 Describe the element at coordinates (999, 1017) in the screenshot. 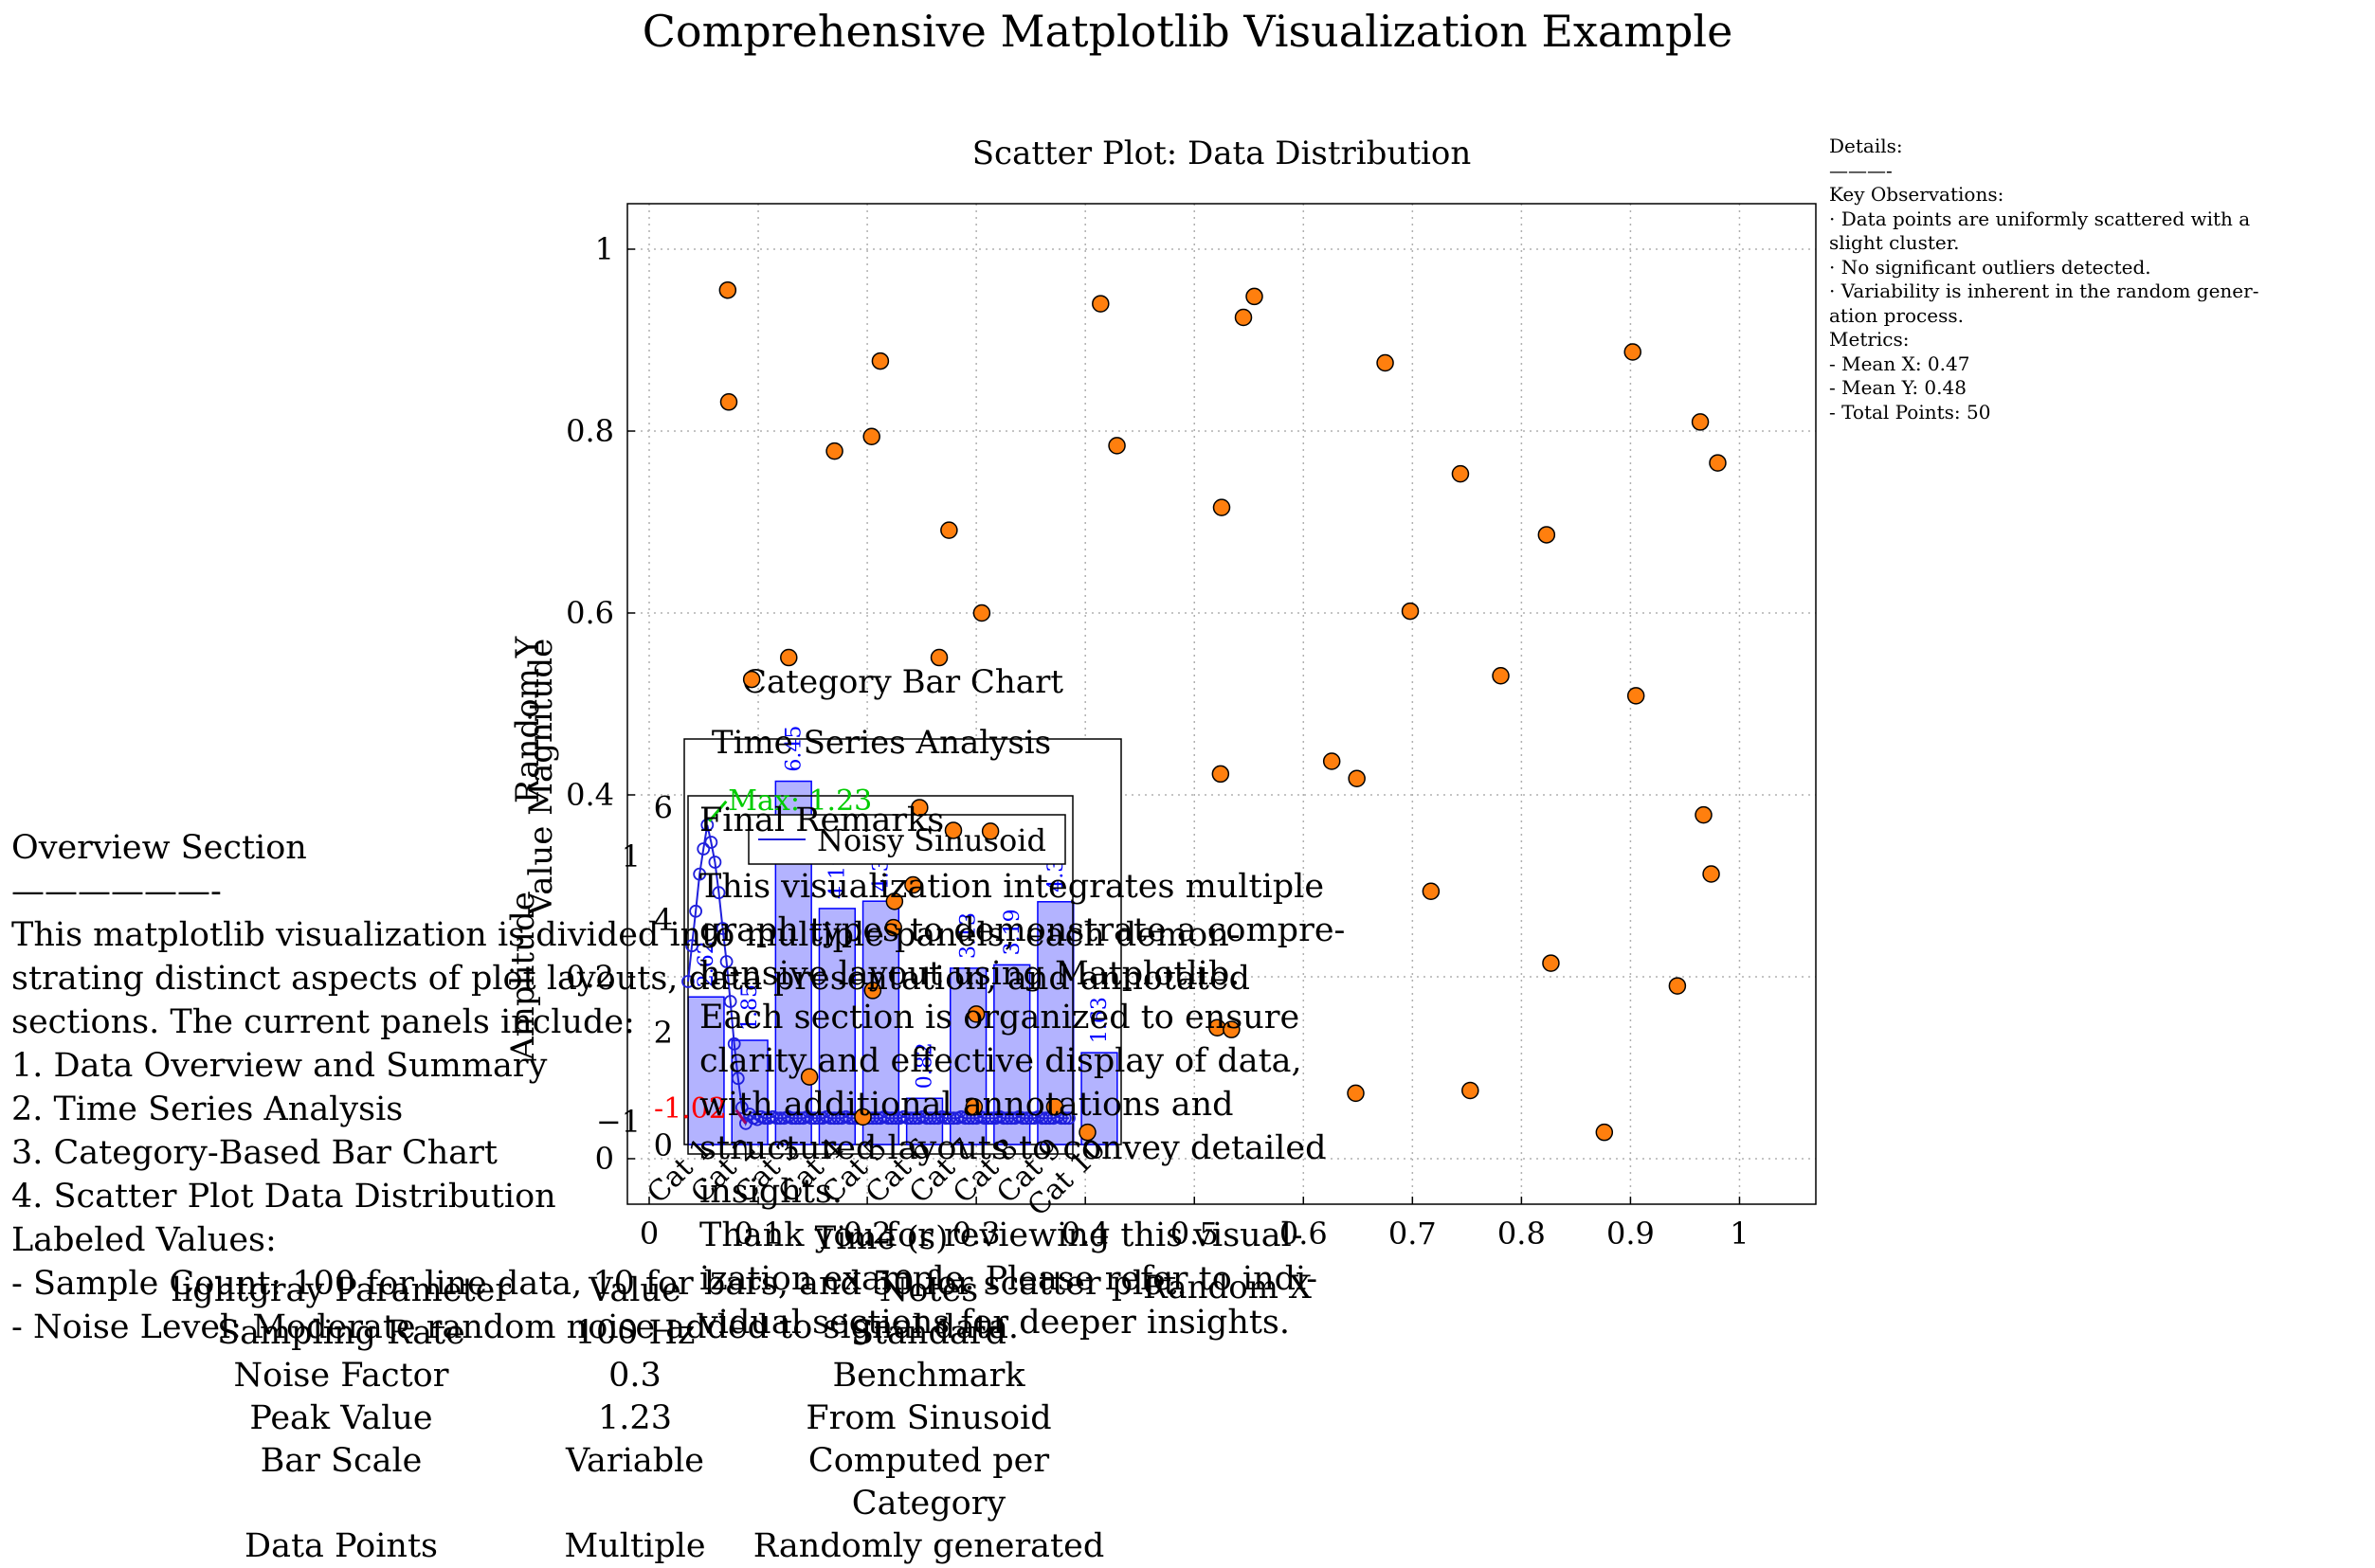

I see `final-remarks-line: Each section is organized to ensure` at that location.